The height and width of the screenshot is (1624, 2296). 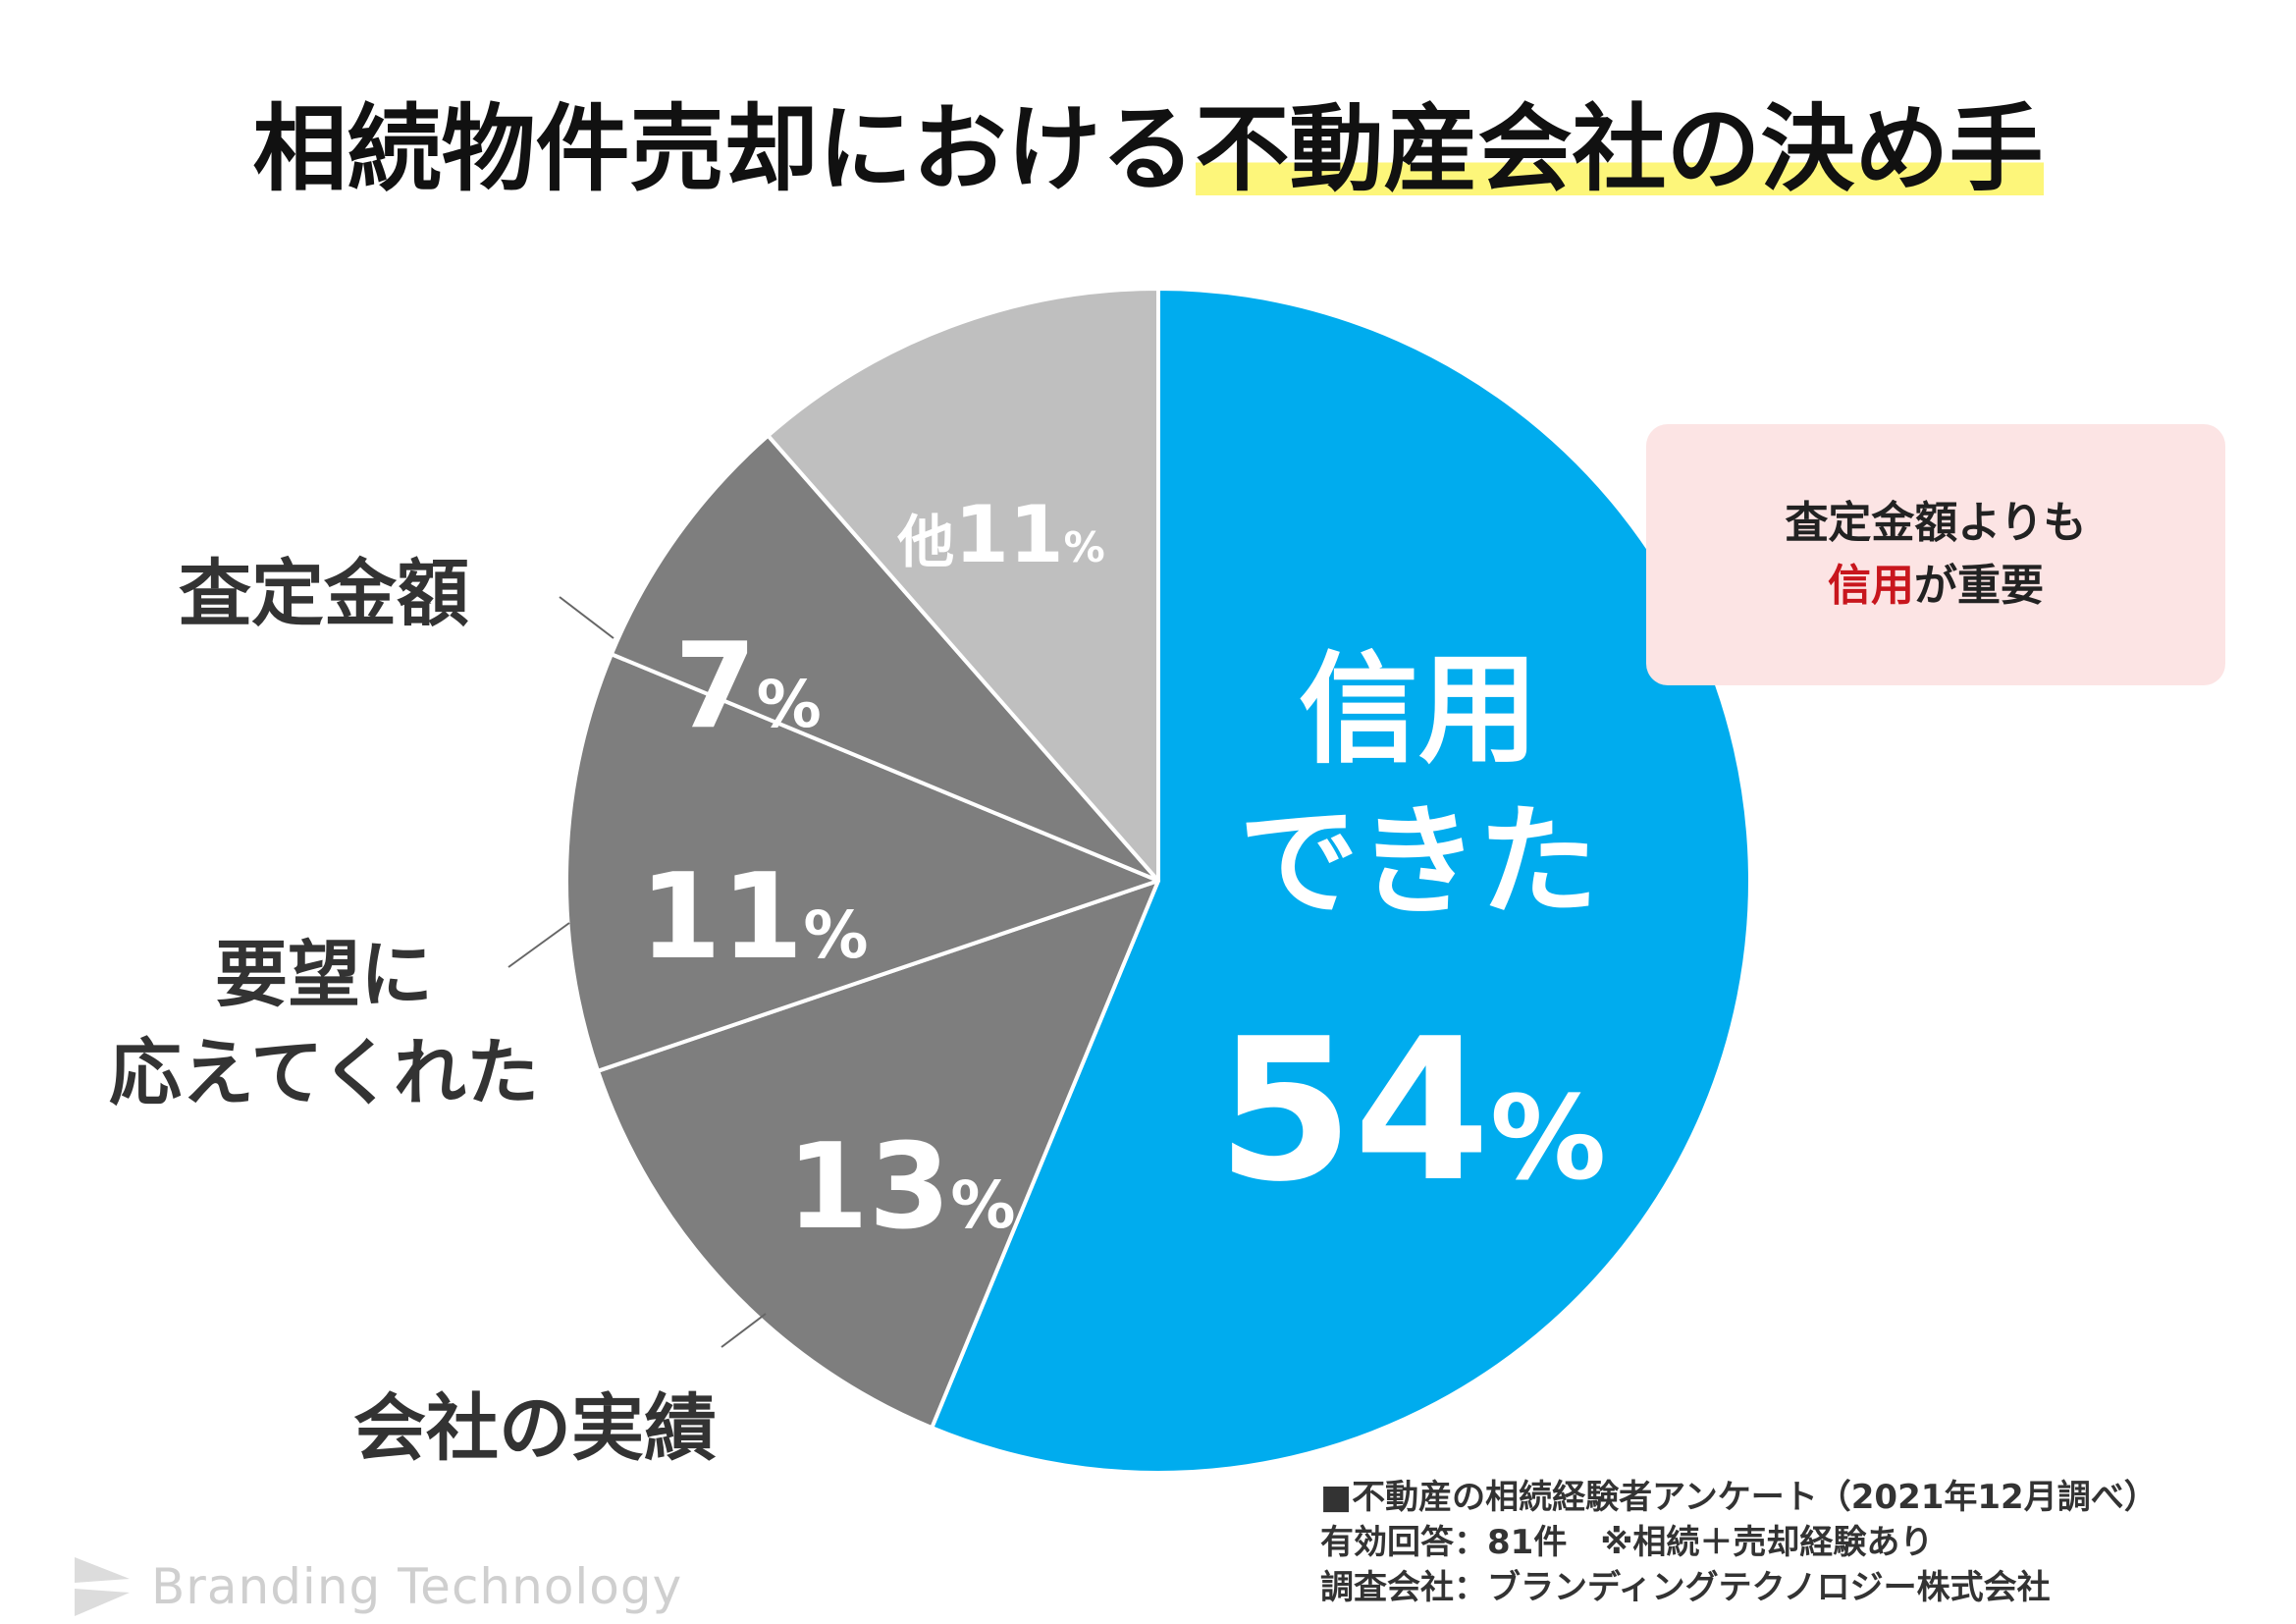 I want to click on slice-prefix-label: 他, so click(x=925, y=542).